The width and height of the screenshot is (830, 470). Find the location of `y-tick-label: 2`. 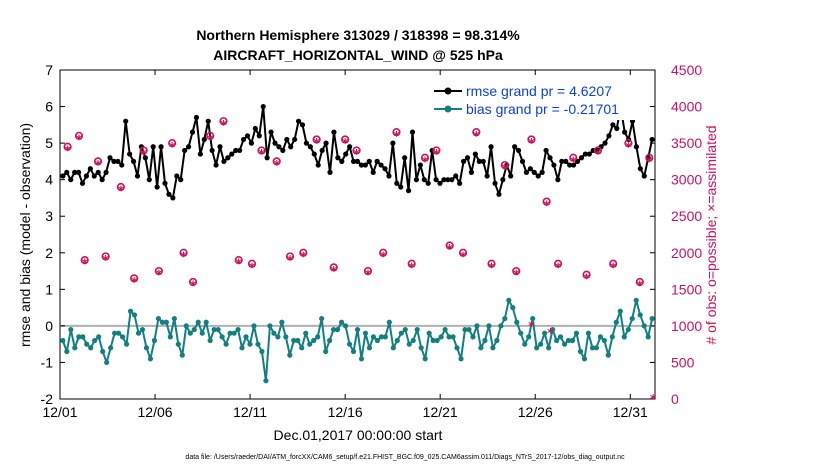

y-tick-label: 2 is located at coordinates (49, 253).